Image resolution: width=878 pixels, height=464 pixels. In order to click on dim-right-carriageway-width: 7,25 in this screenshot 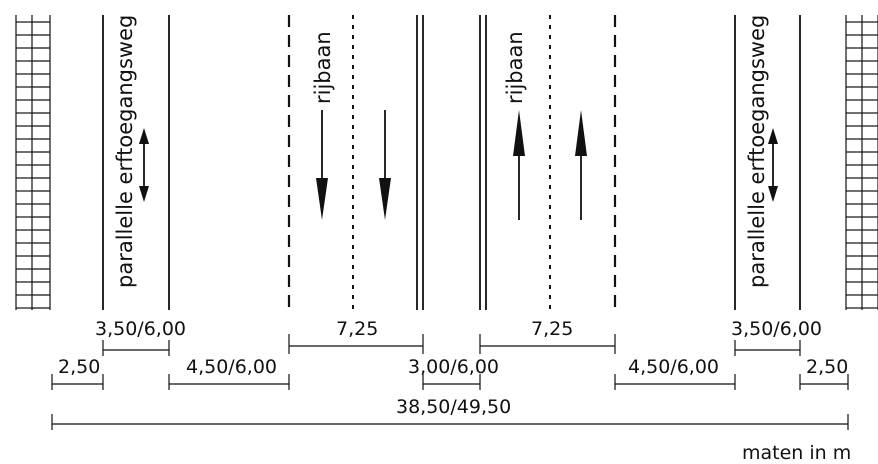, I will do `click(547, 336)`.